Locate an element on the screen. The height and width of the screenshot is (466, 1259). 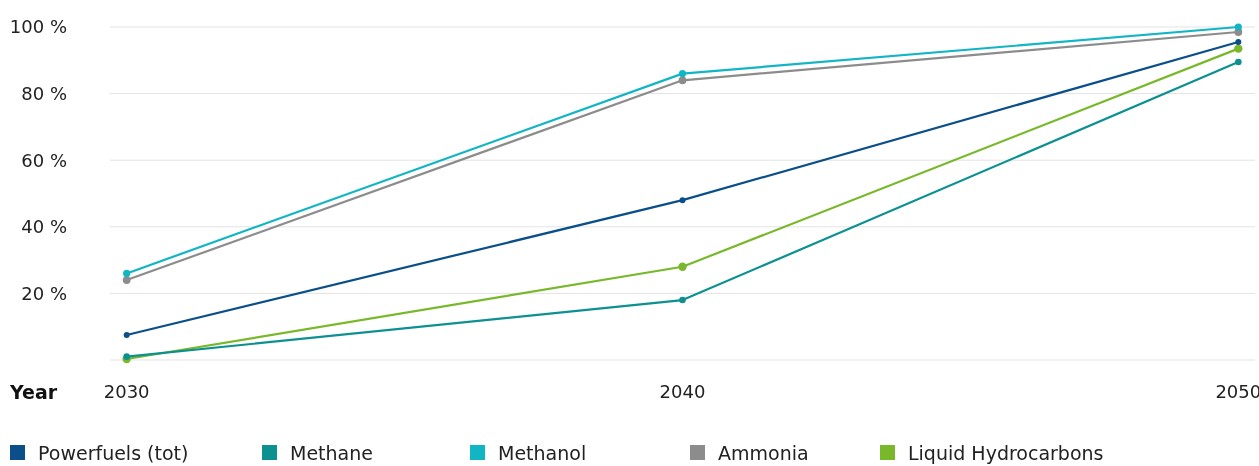
x-tick-label: 2040 is located at coordinates (682, 392).